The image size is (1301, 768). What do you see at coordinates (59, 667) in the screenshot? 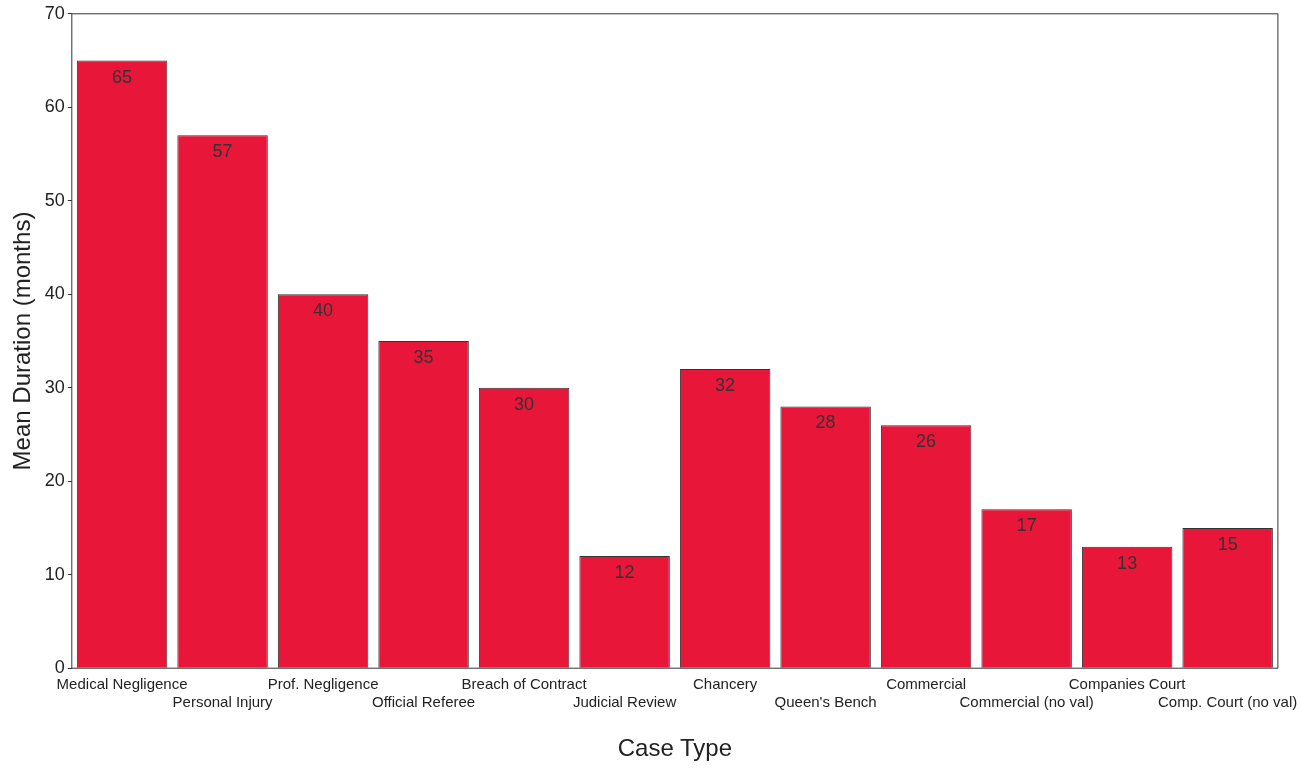
I see `y-tick-label: 0` at bounding box center [59, 667].